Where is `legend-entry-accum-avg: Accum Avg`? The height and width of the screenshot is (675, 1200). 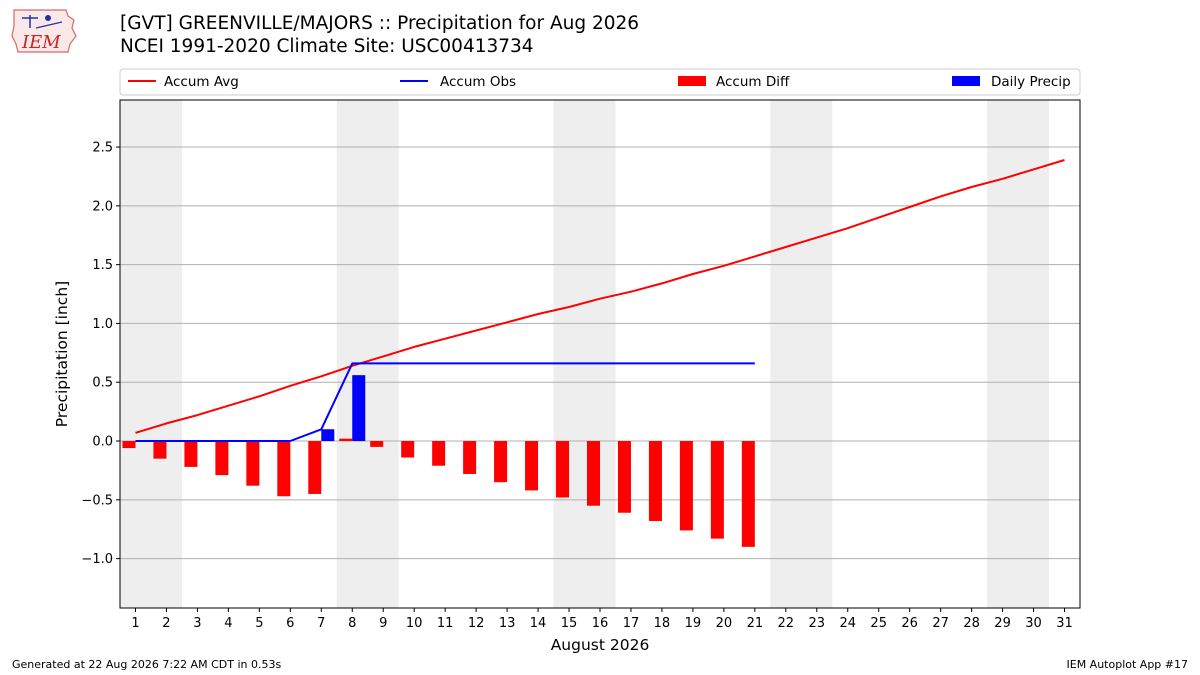
legend-entry-accum-avg: Accum Avg is located at coordinates (183, 82).